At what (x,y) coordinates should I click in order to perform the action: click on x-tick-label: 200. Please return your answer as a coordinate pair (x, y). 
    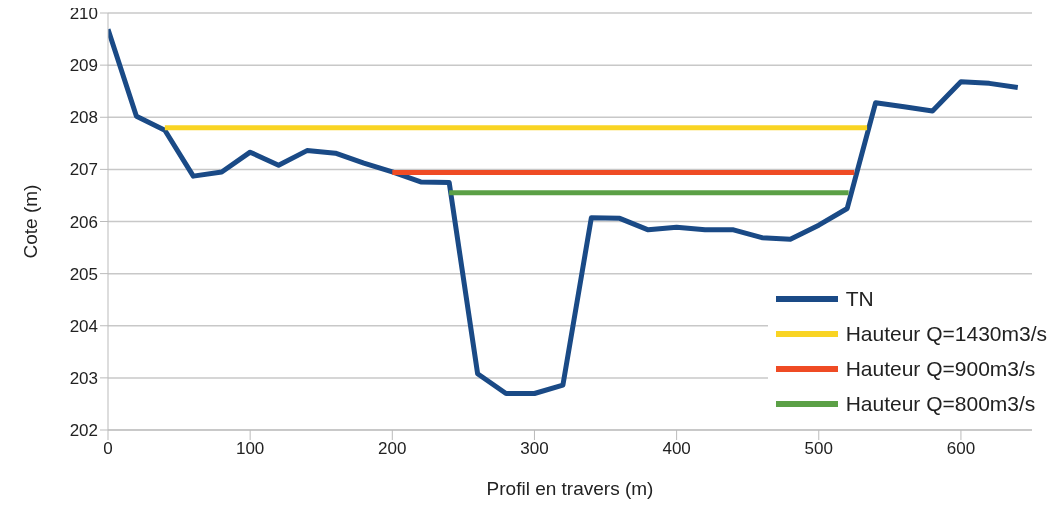
    Looking at the image, I should click on (392, 449).